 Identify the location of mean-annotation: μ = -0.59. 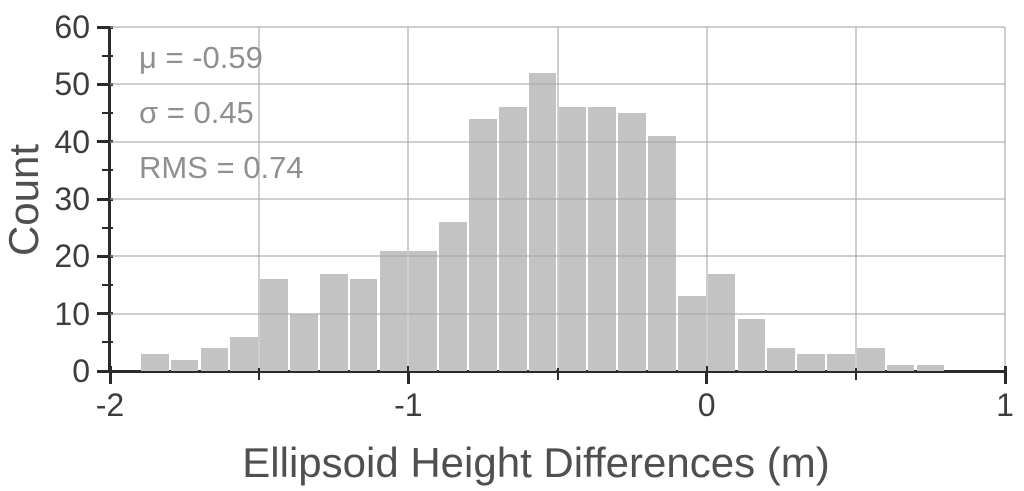
(201, 57).